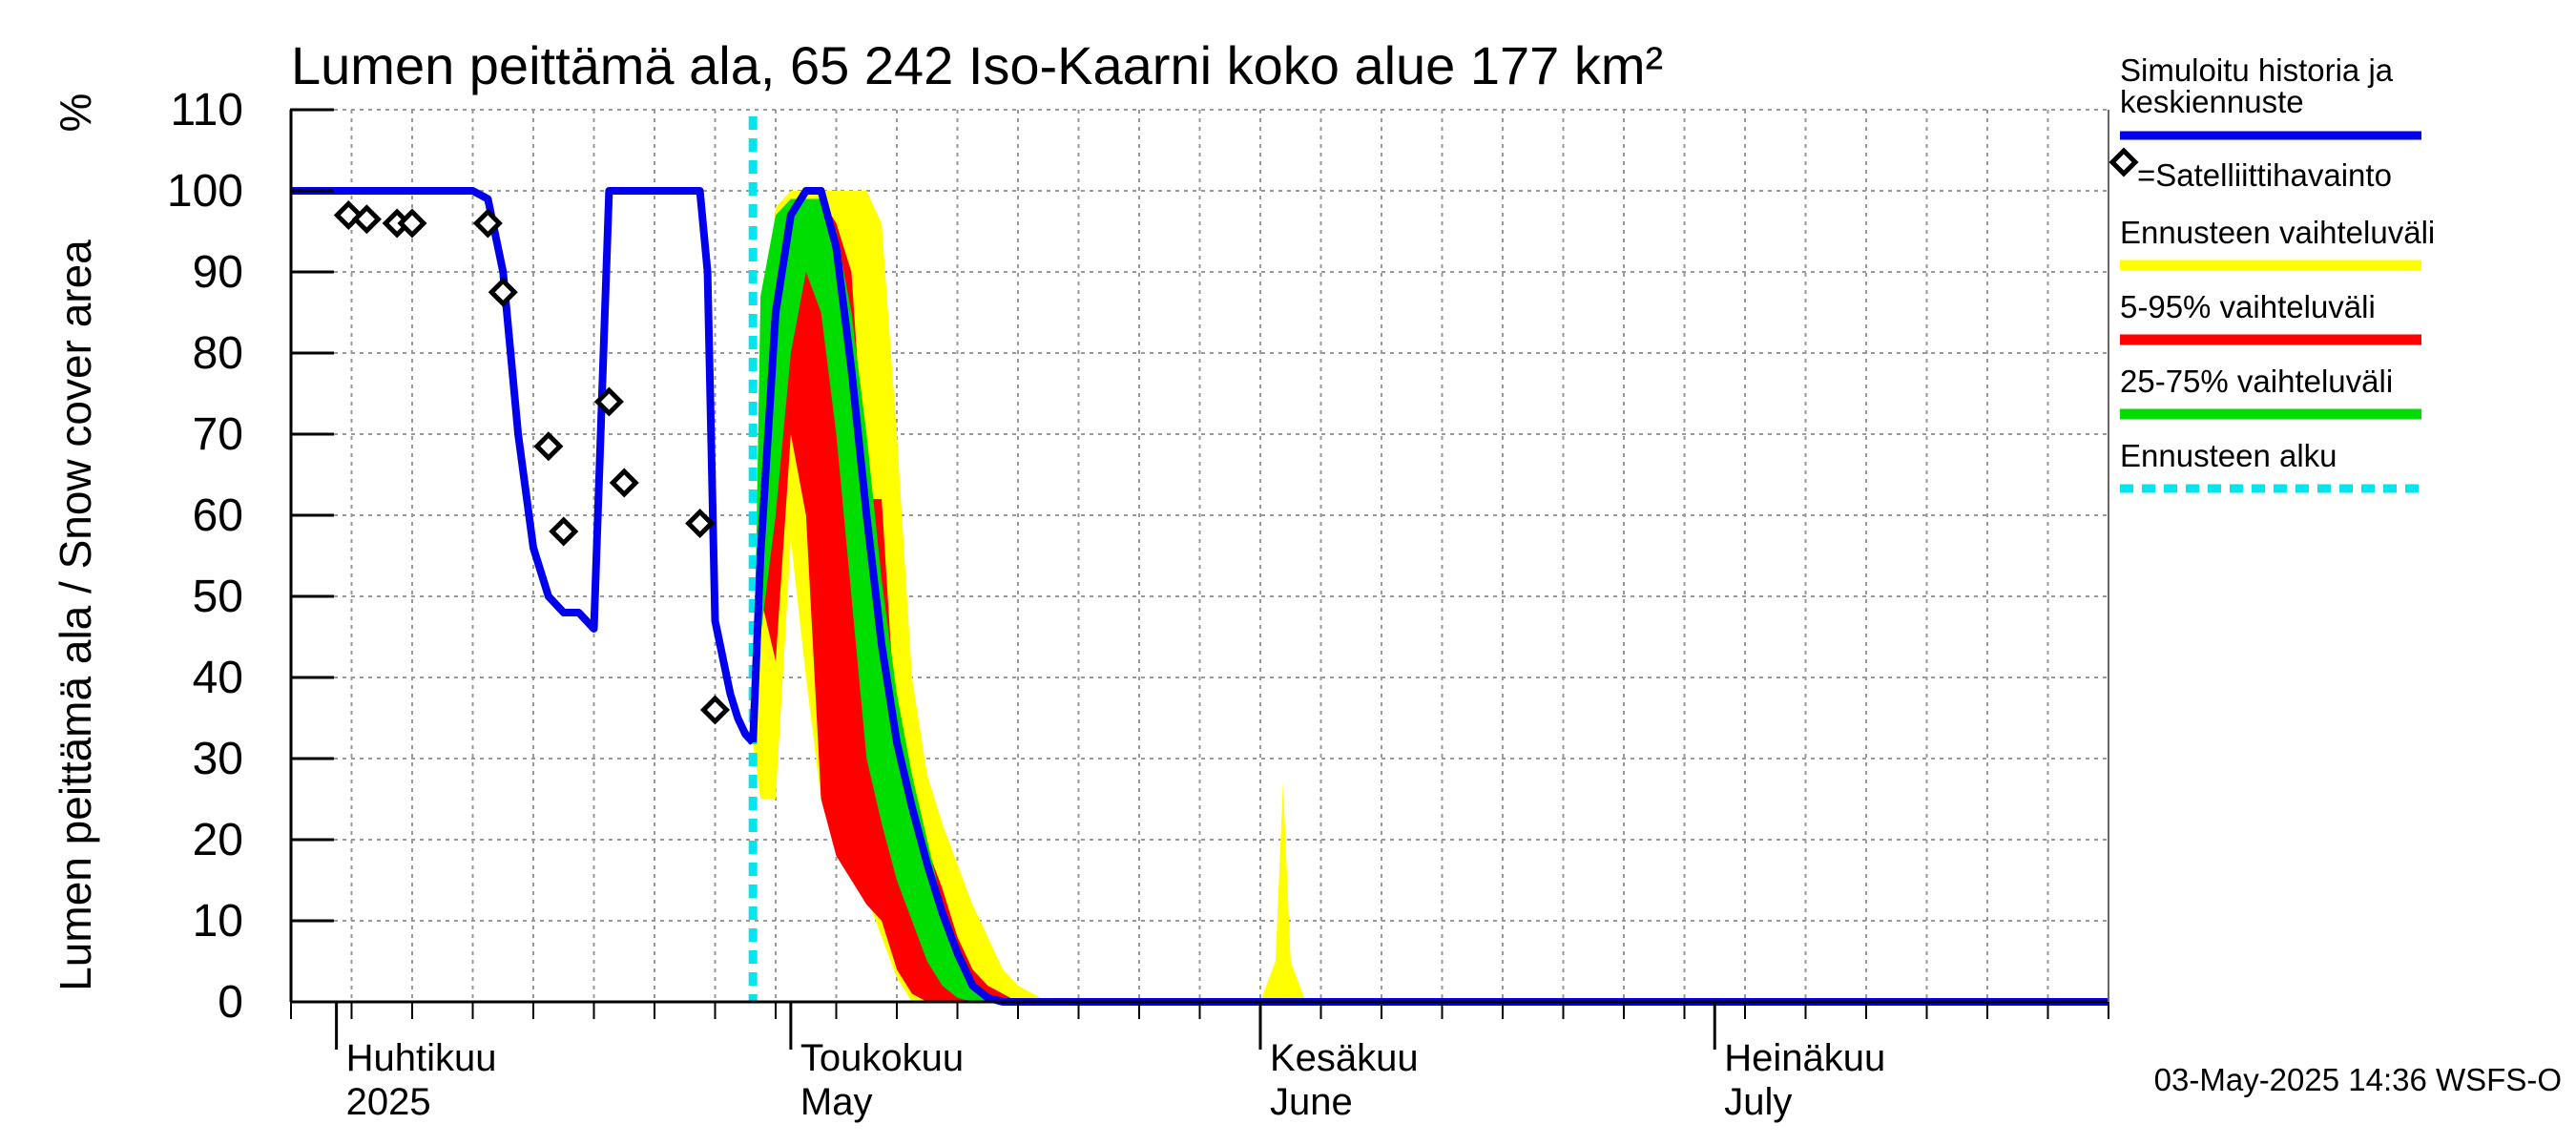  I want to click on y-tick-label: 0, so click(230, 1003).